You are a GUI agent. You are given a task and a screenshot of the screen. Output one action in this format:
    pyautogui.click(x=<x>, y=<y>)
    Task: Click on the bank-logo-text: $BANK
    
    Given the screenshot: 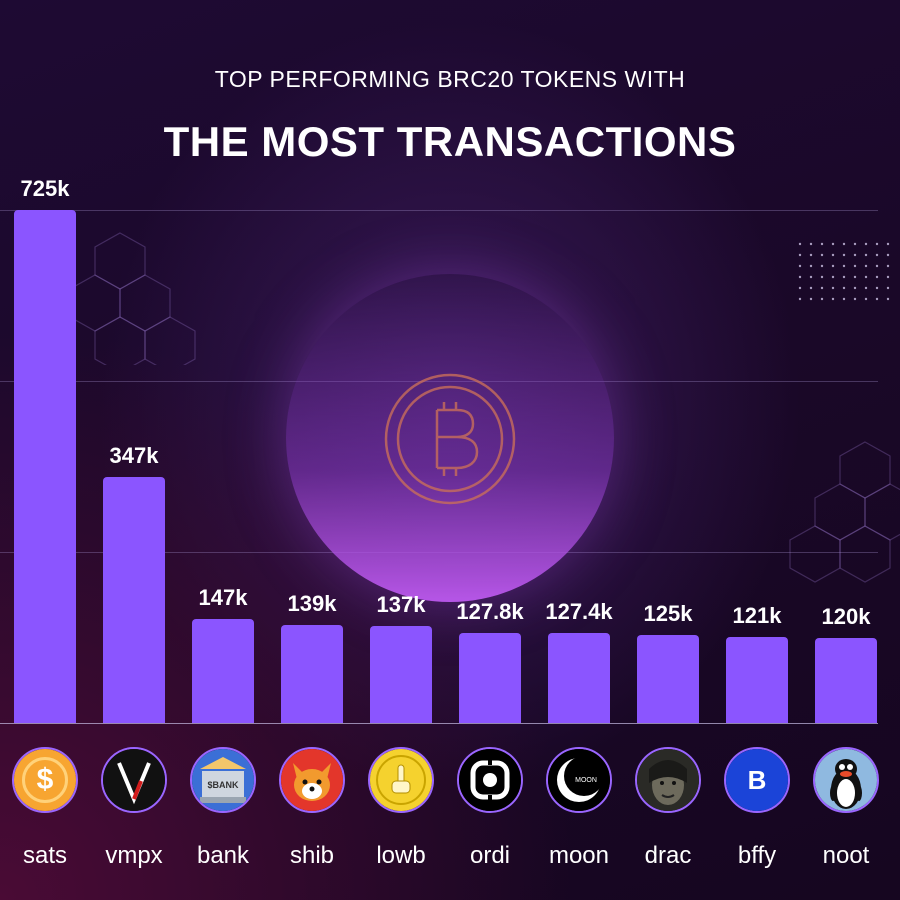 What is the action you would take?
    pyautogui.click(x=223, y=785)
    